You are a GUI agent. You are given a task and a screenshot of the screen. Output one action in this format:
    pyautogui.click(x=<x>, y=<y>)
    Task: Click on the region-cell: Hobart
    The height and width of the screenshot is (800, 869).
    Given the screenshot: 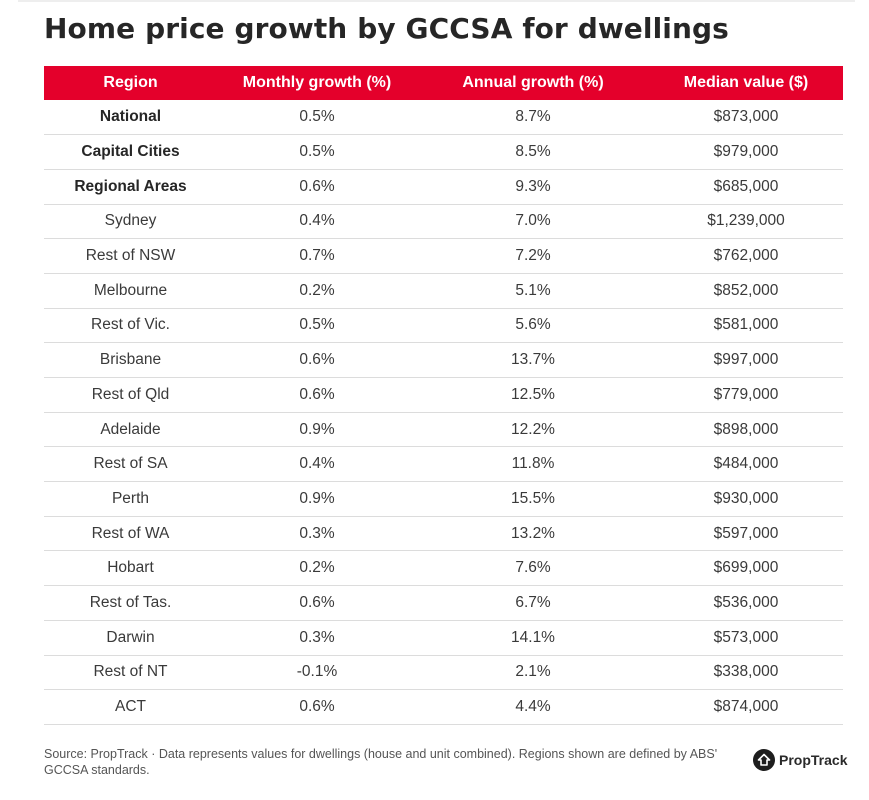 What is the action you would take?
    pyautogui.click(x=130, y=568)
    